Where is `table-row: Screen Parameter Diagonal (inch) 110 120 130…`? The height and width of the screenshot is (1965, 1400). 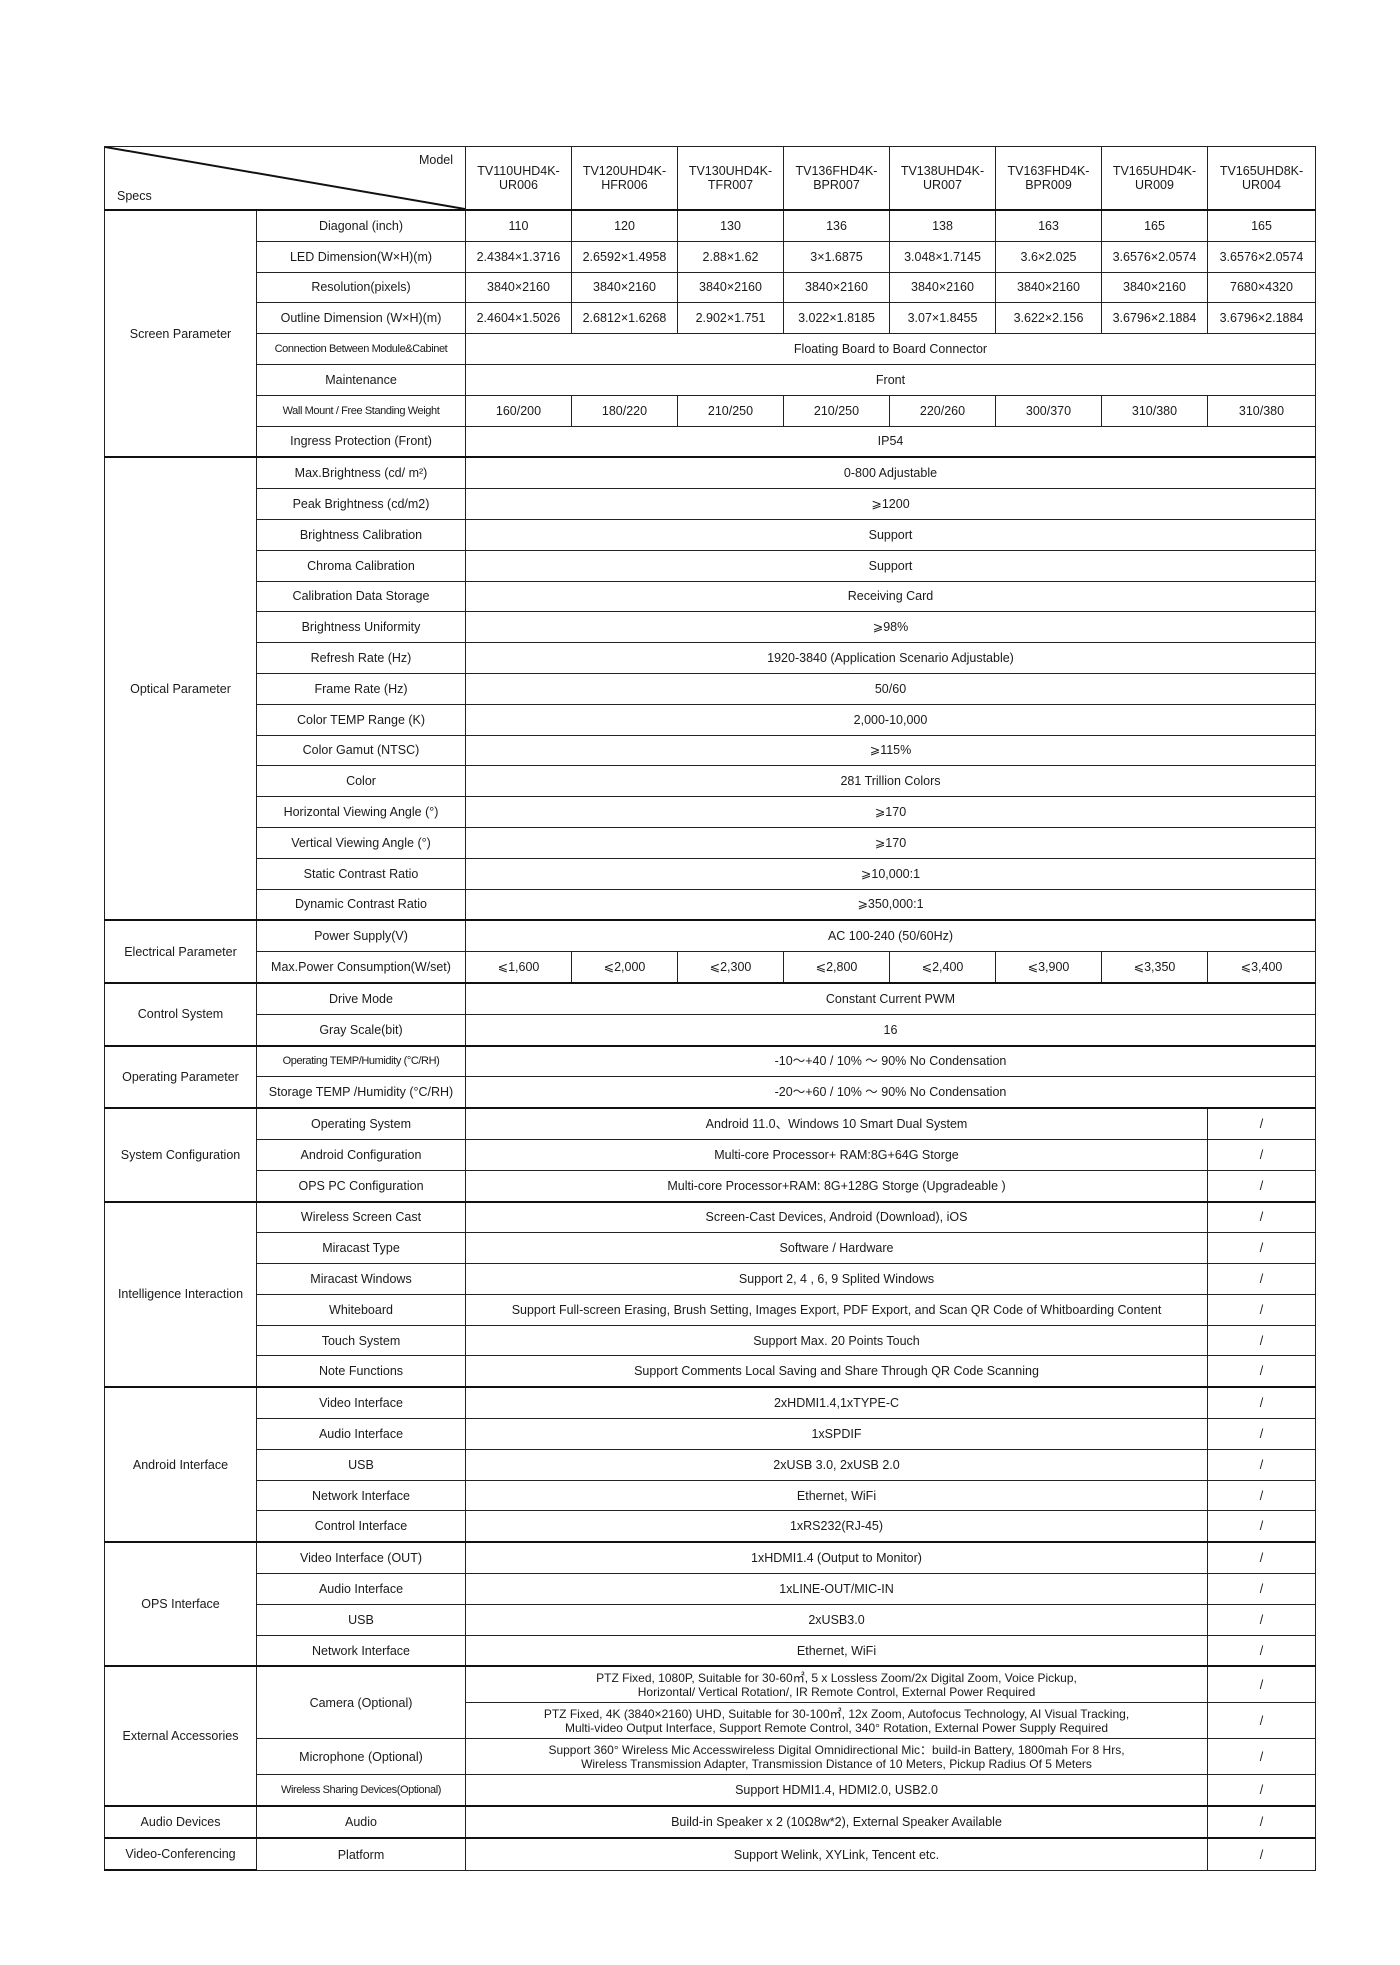 table-row: Screen Parameter Diagonal (inch) 110 120 130… is located at coordinates (710, 333).